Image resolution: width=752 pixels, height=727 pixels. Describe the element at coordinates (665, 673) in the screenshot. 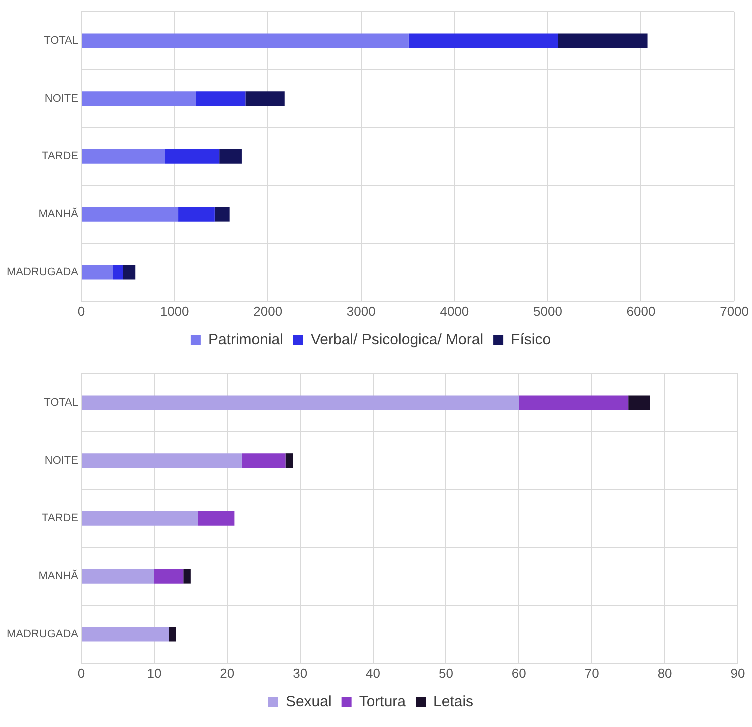

I see `x-tick-label: 80` at that location.